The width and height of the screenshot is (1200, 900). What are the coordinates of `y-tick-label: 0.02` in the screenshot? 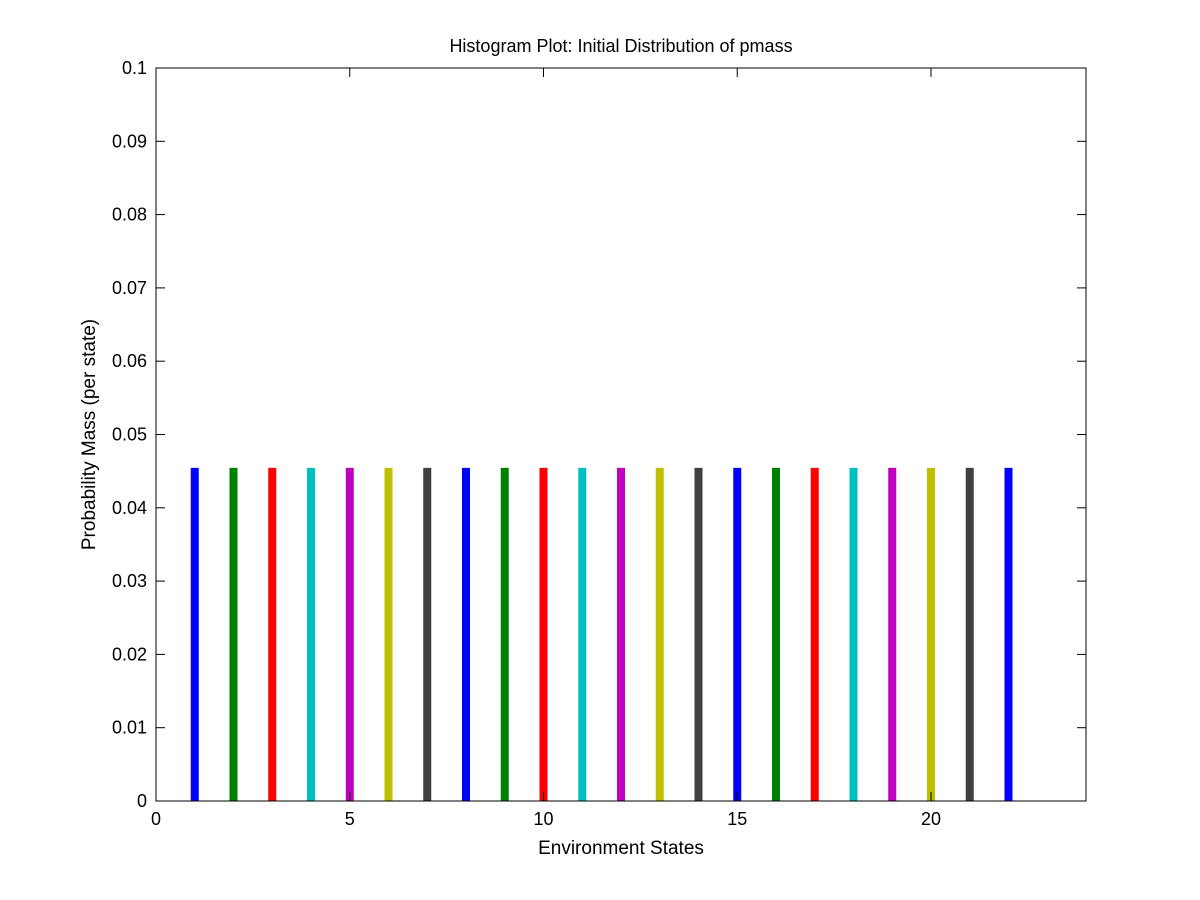 It's located at (129, 654).